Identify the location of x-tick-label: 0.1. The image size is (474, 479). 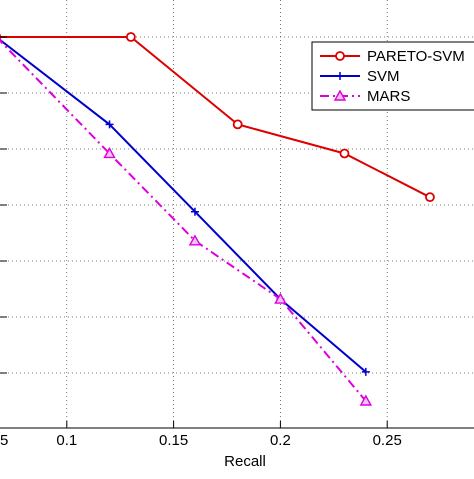
(66, 440).